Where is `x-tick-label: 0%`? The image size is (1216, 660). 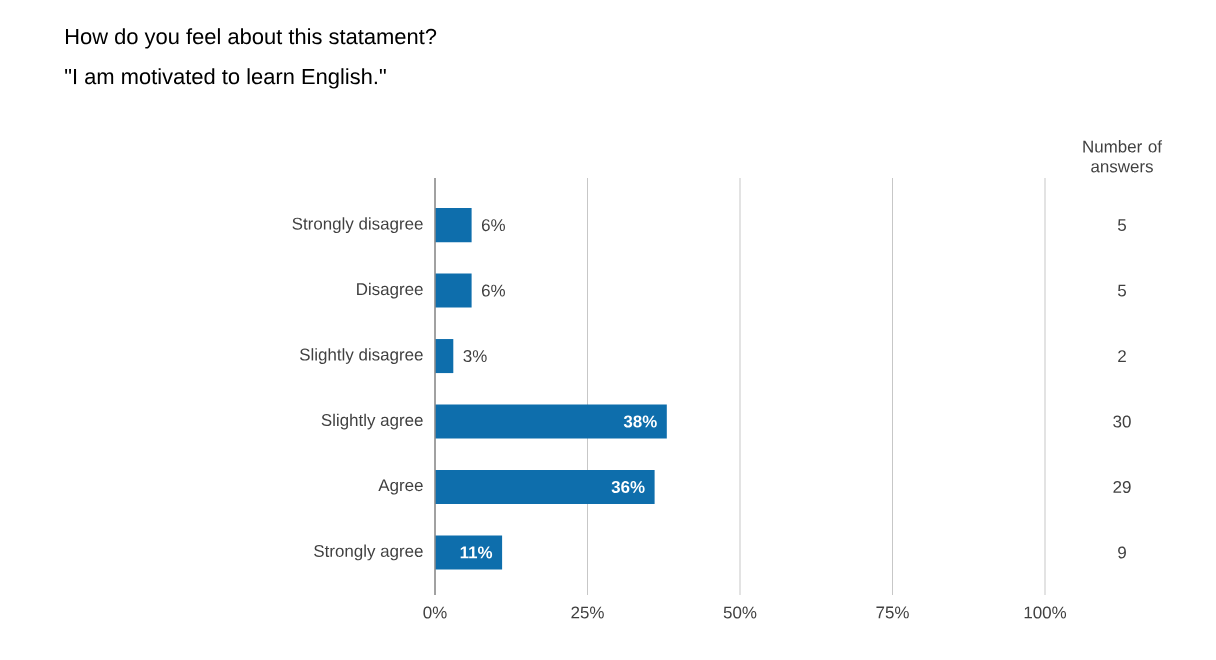
x-tick-label: 0% is located at coordinates (435, 612).